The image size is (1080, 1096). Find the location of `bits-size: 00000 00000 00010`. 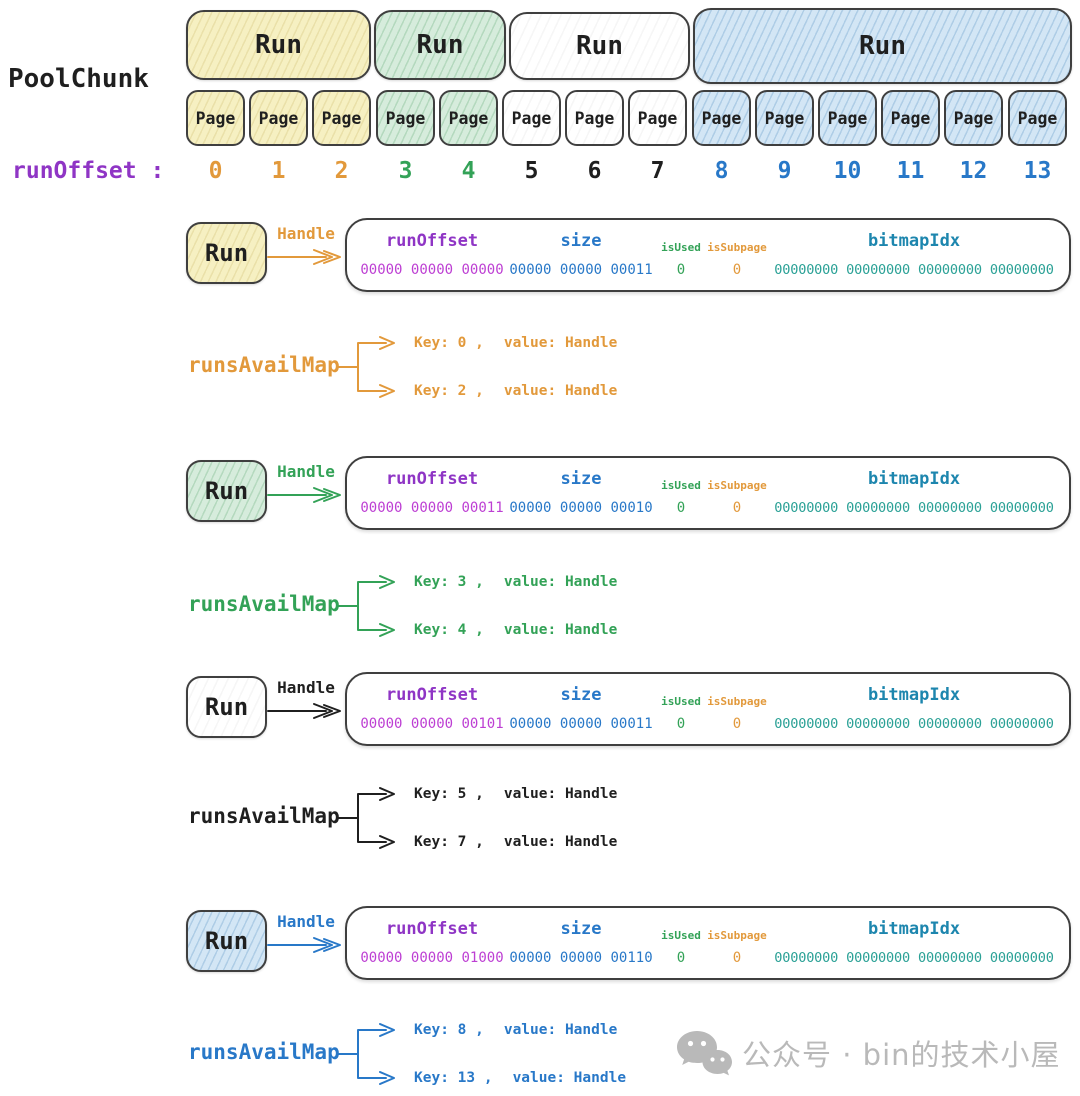

bits-size: 00000 00000 00010 is located at coordinates (581, 507).